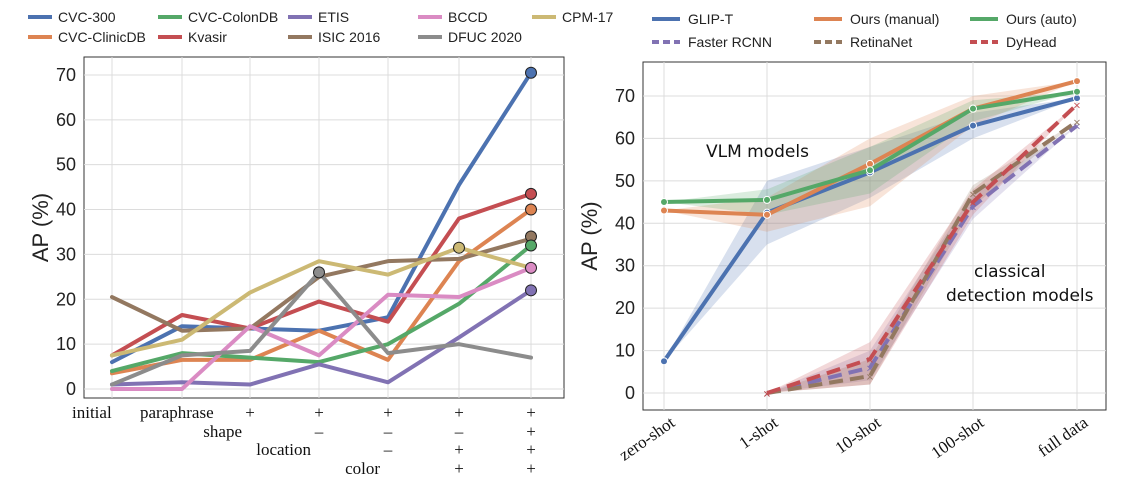 This screenshot has width=1124, height=484. I want to click on left-xlabel-row4-6: +, so click(531, 468).